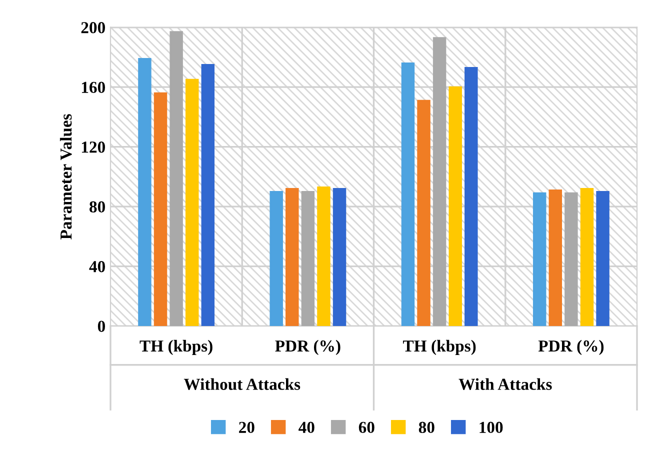 The width and height of the screenshot is (650, 456). I want to click on legend-label: 80, so click(426, 428).